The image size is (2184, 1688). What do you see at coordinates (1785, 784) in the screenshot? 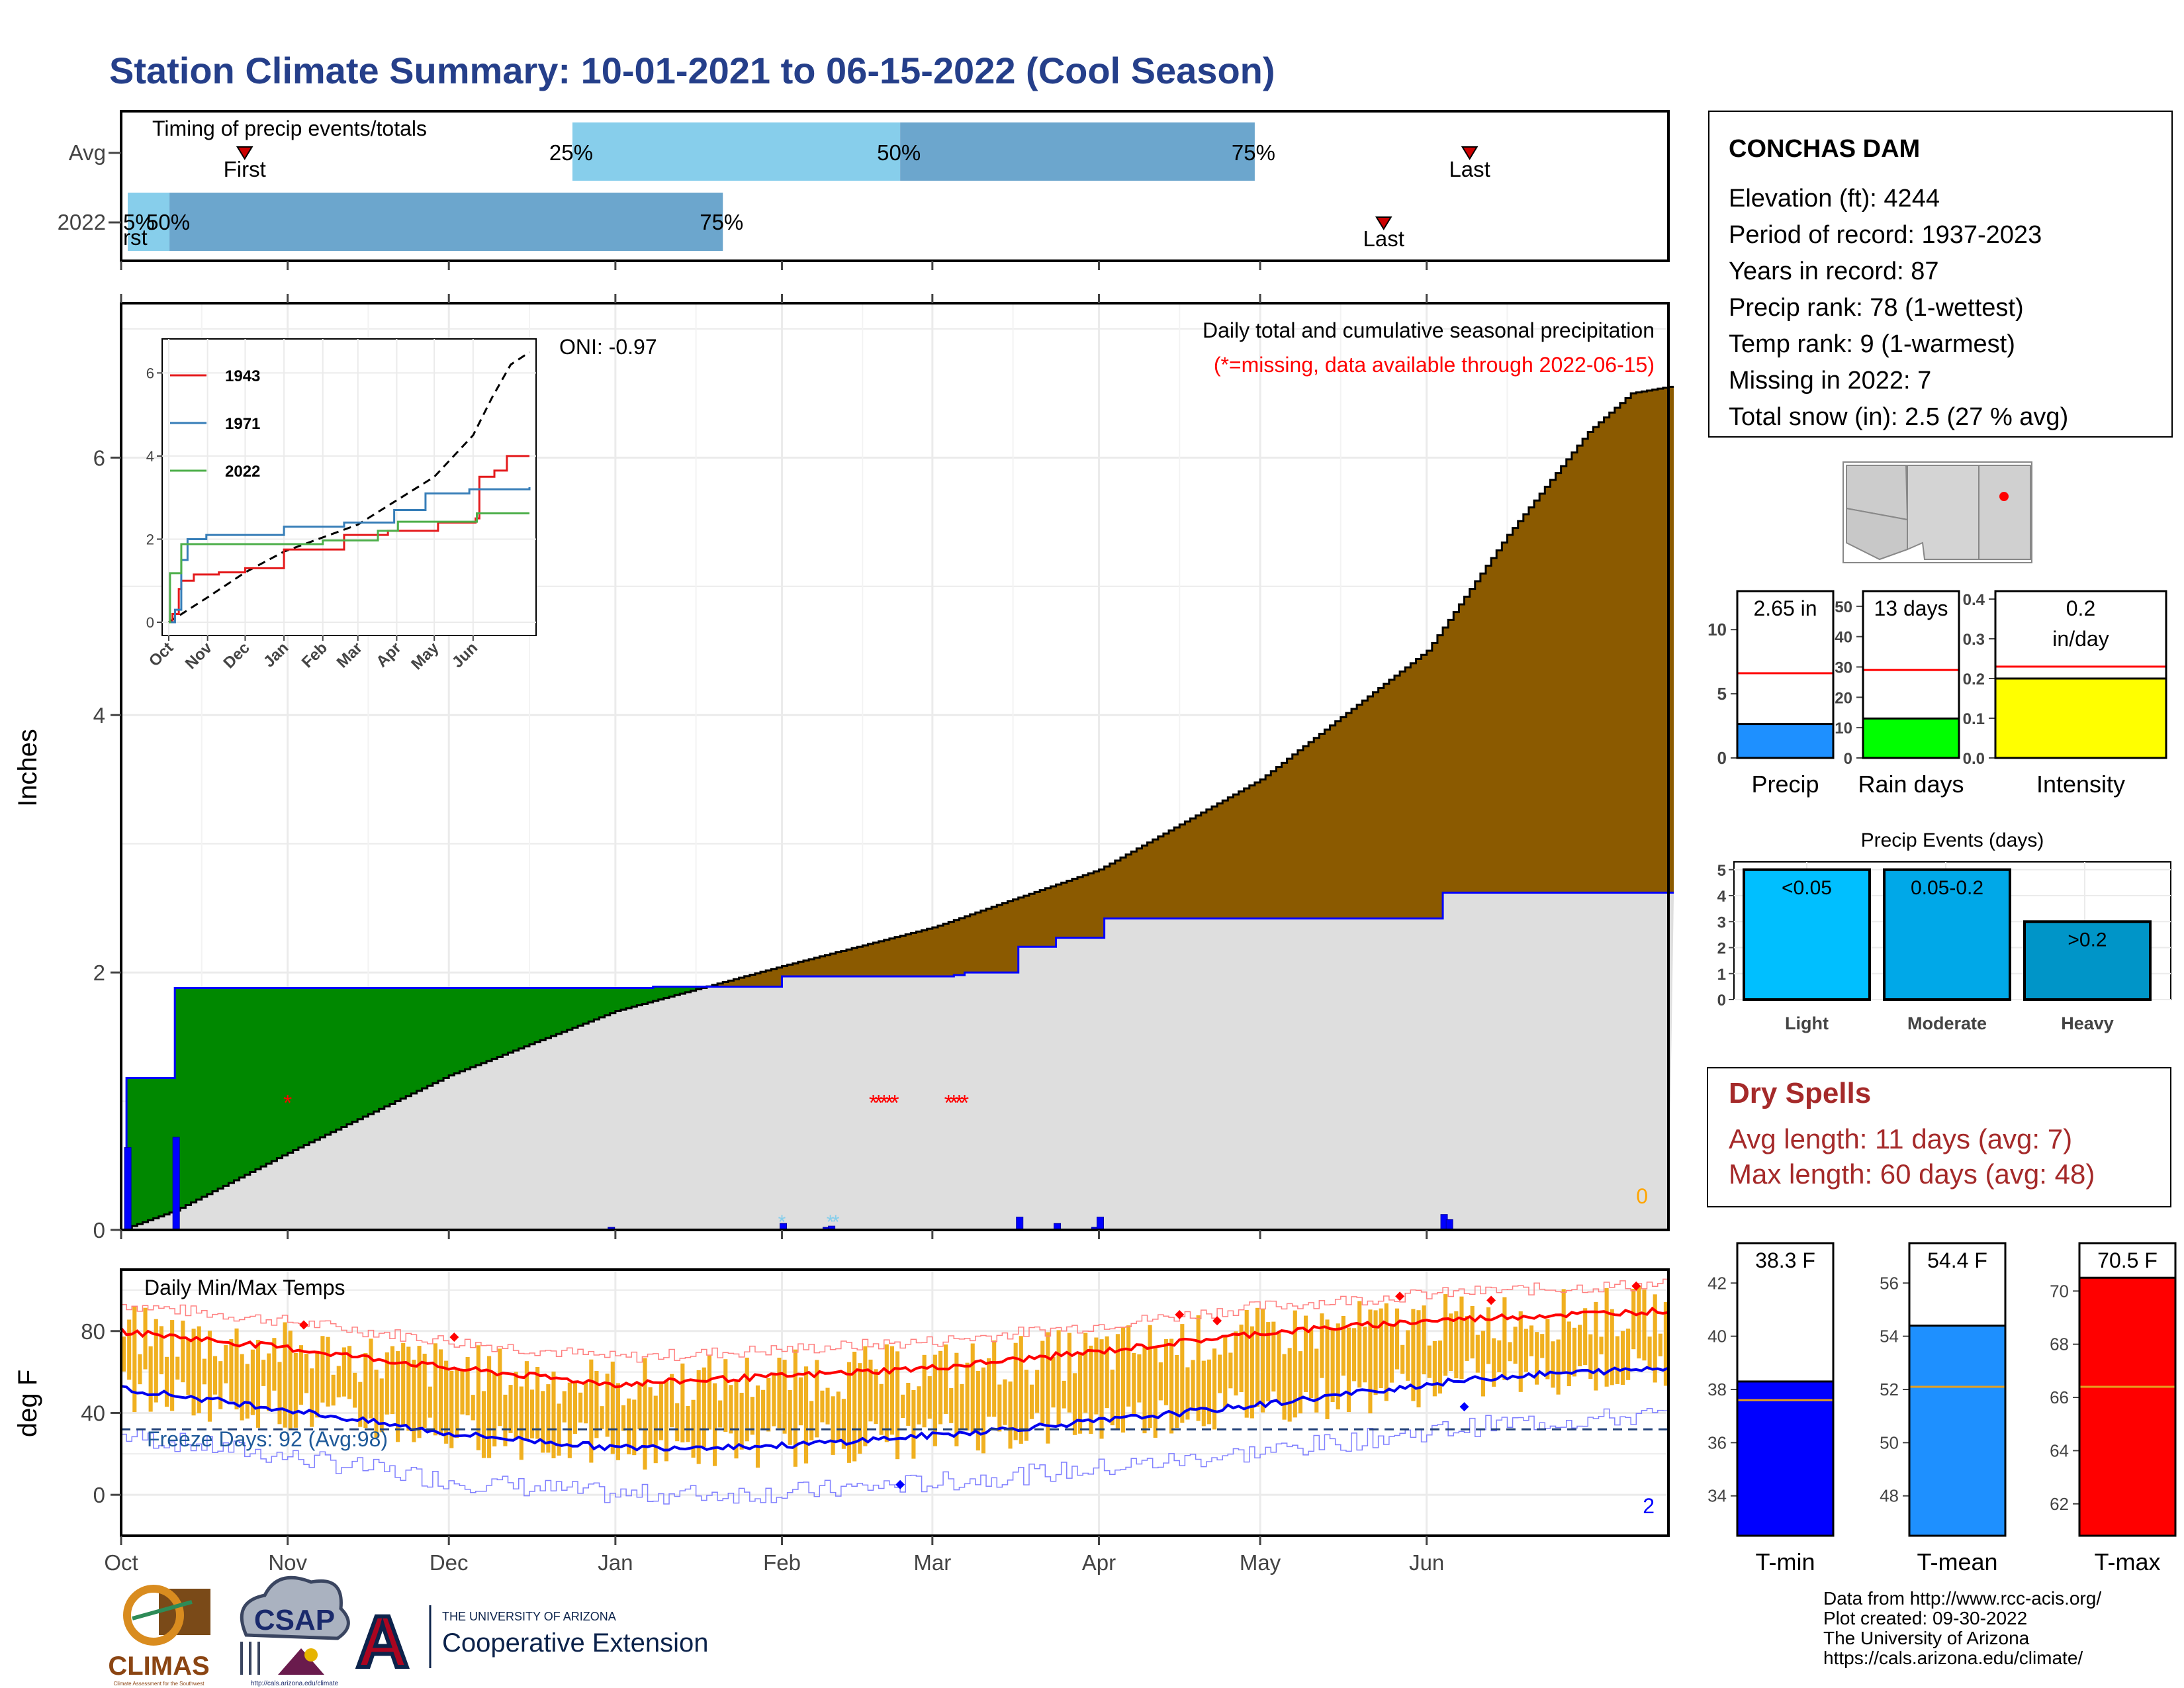
I see `gauge-precip-category-label: Precip` at bounding box center [1785, 784].